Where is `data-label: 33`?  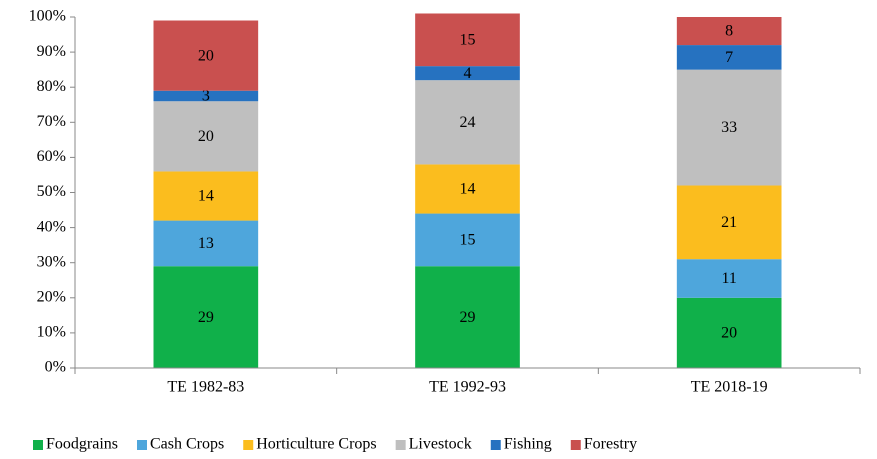 data-label: 33 is located at coordinates (729, 127).